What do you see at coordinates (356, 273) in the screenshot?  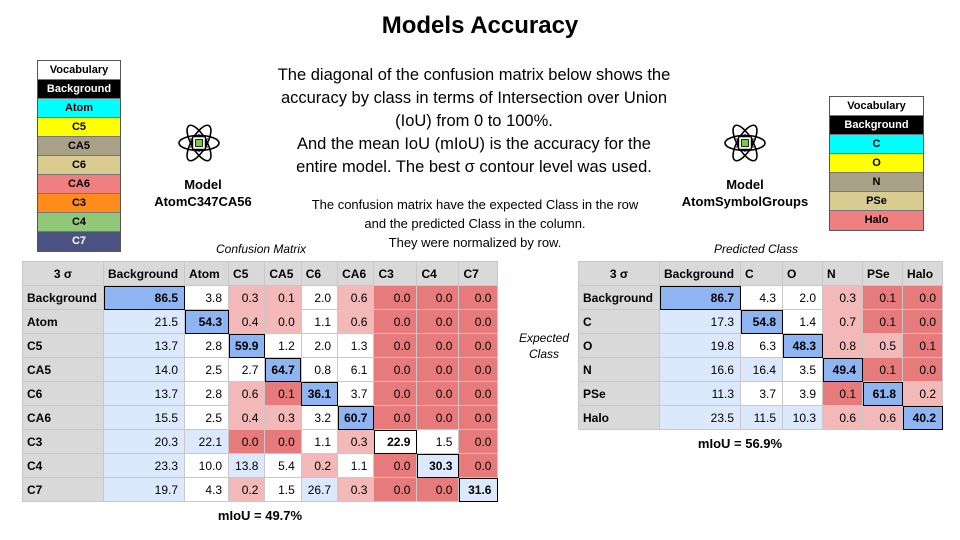 I see `matrix-column-header: CA6` at bounding box center [356, 273].